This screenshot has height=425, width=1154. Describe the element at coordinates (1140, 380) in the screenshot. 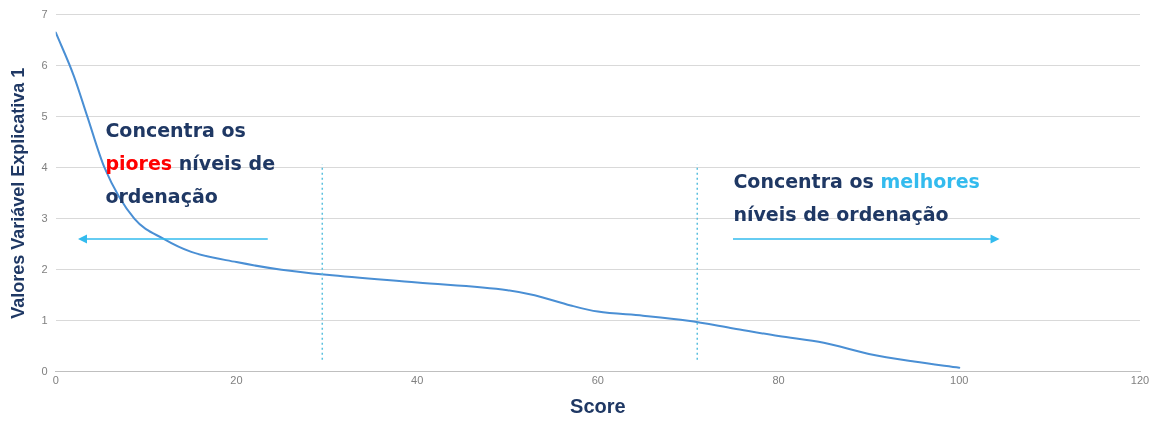

I see `x-tick-label: 120` at that location.